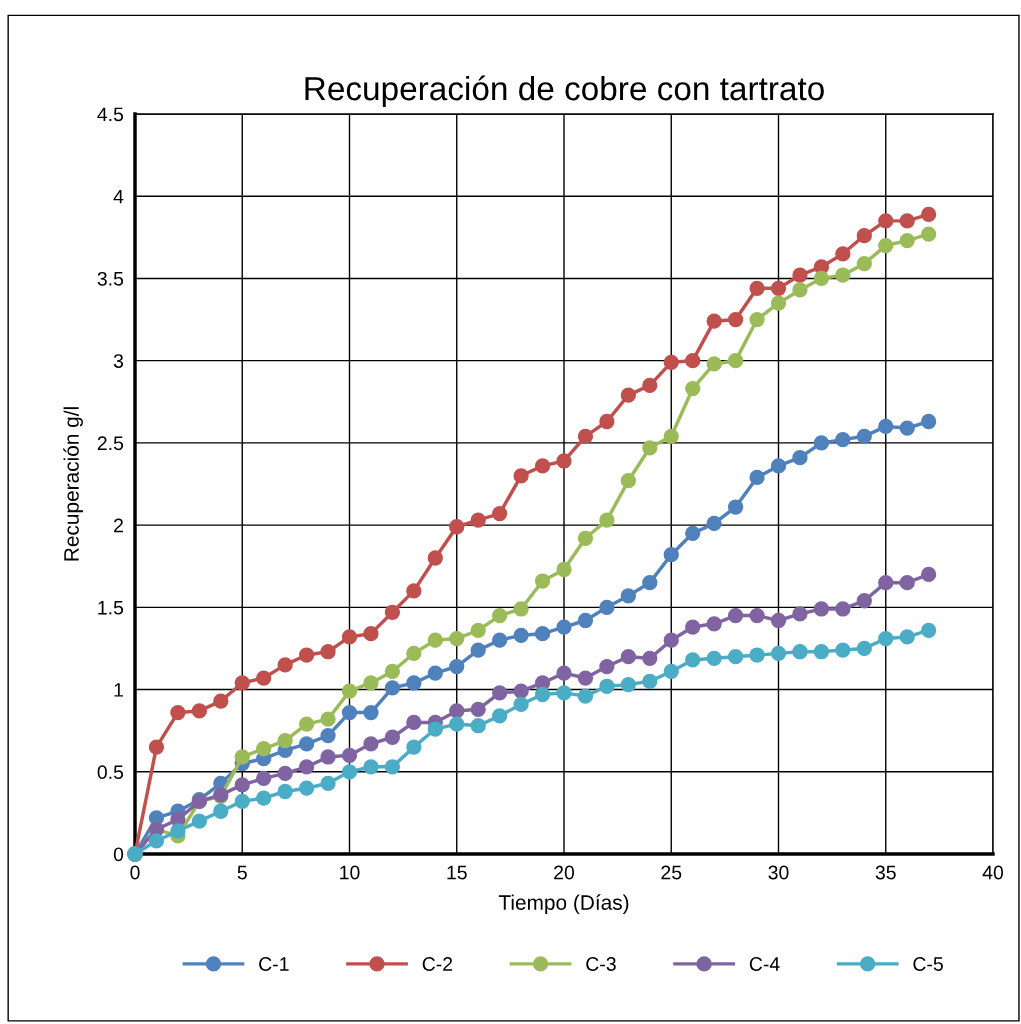 Image resolution: width=1021 pixels, height=1024 pixels. What do you see at coordinates (110, 772) in the screenshot?
I see `y-tick-label: 0.5` at bounding box center [110, 772].